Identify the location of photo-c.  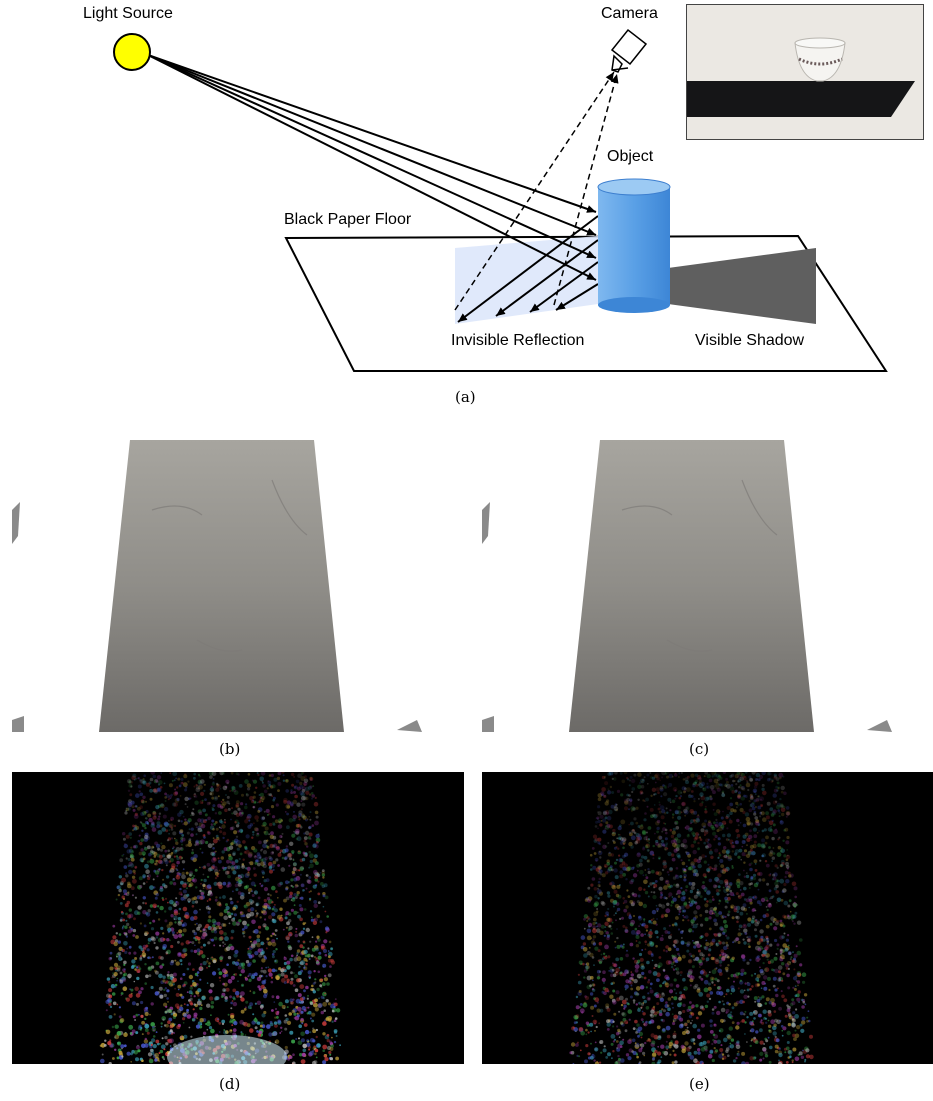
(707, 586).